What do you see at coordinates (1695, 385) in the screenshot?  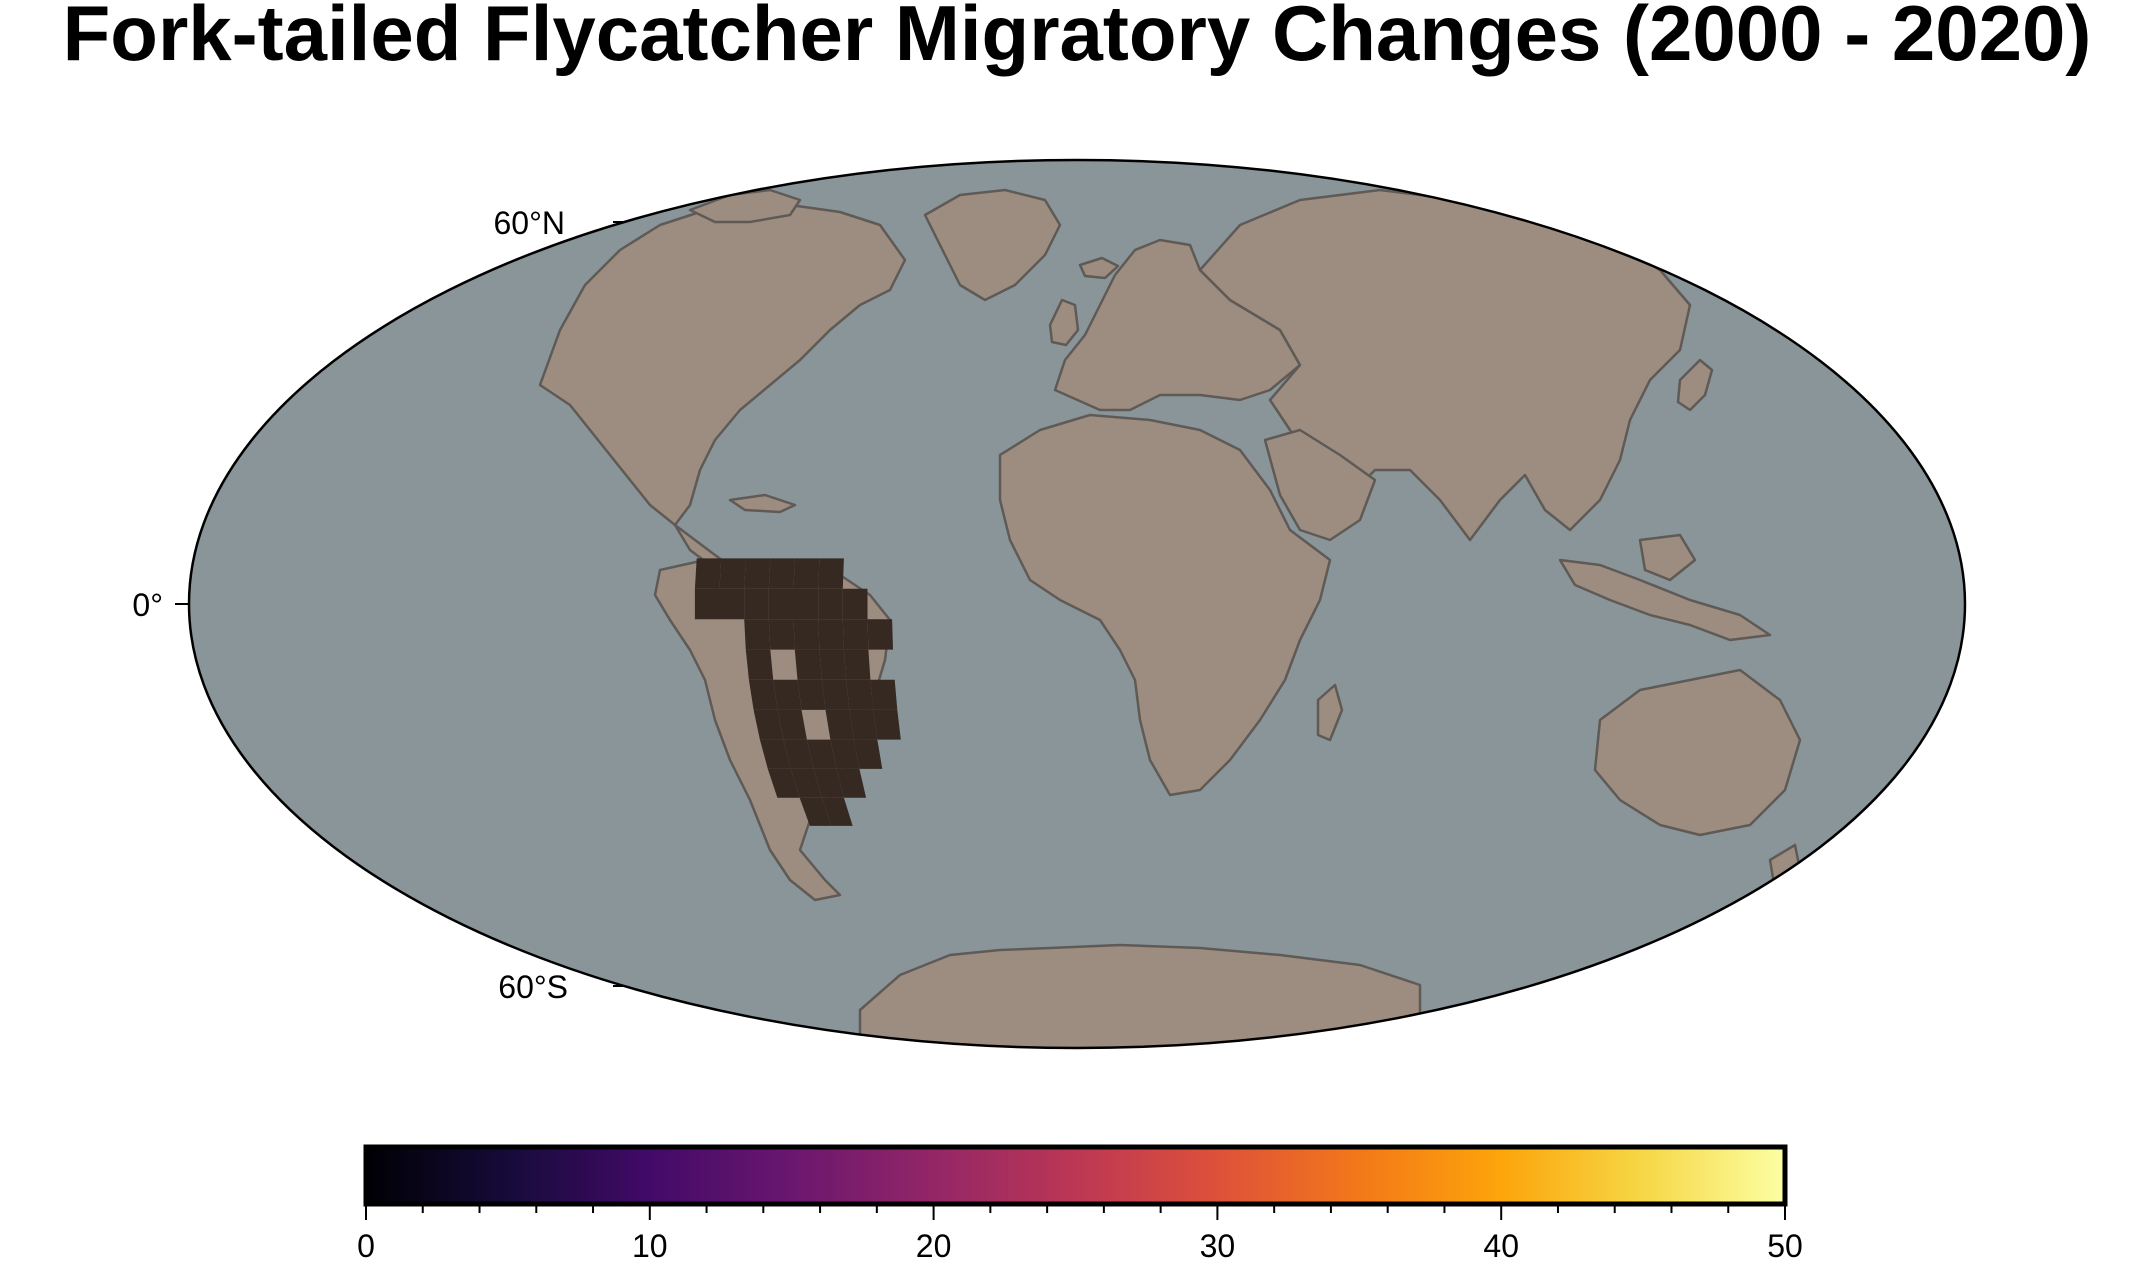 I see `landmass-japan` at bounding box center [1695, 385].